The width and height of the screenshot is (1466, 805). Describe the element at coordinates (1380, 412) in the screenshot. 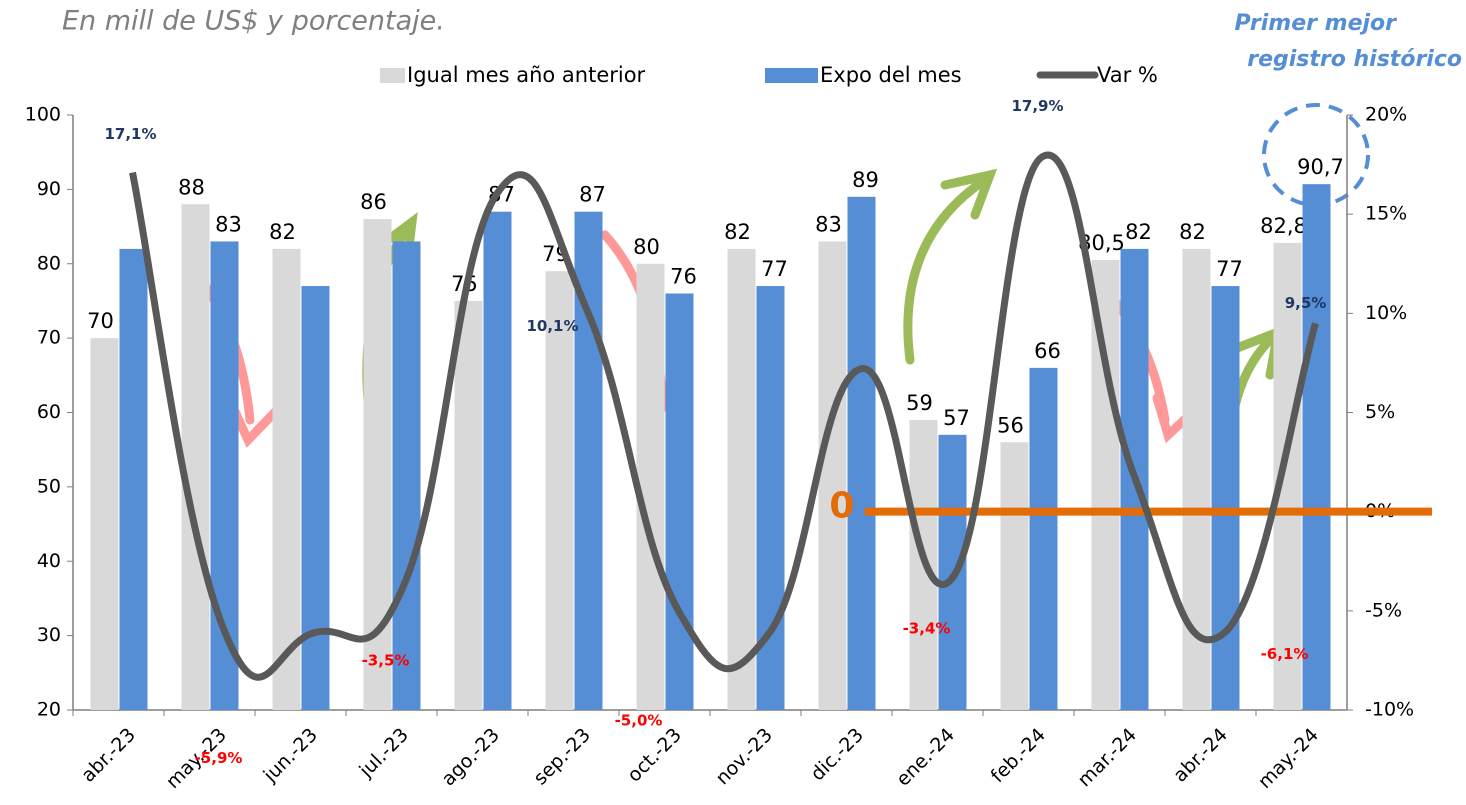

I see `y2-tick-label: 5%` at that location.